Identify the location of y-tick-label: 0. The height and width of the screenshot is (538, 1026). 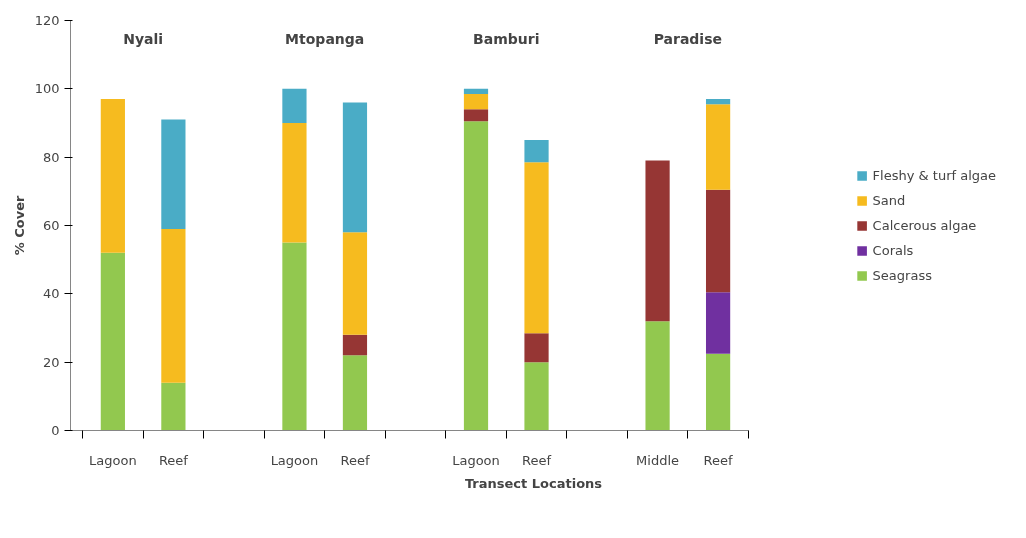
(55, 430).